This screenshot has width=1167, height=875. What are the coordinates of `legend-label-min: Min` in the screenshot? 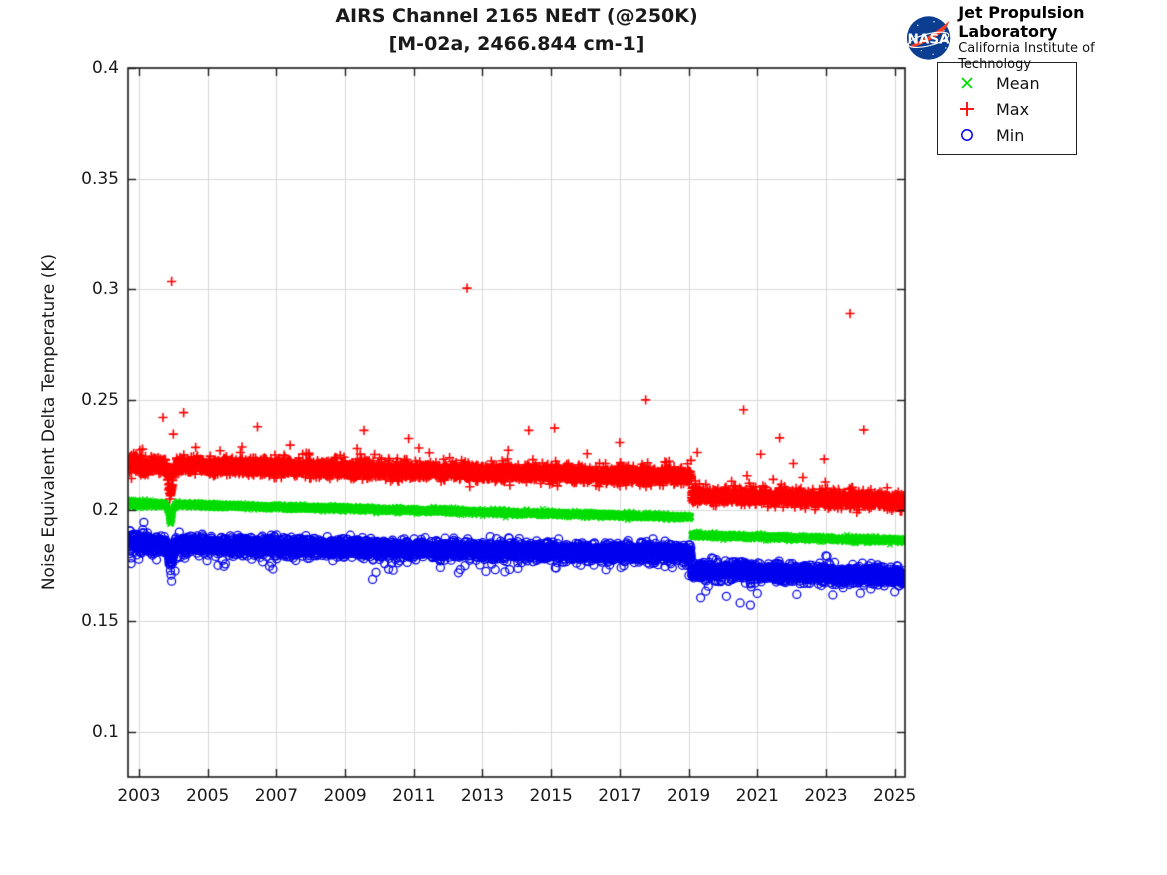 It's located at (1010, 135).